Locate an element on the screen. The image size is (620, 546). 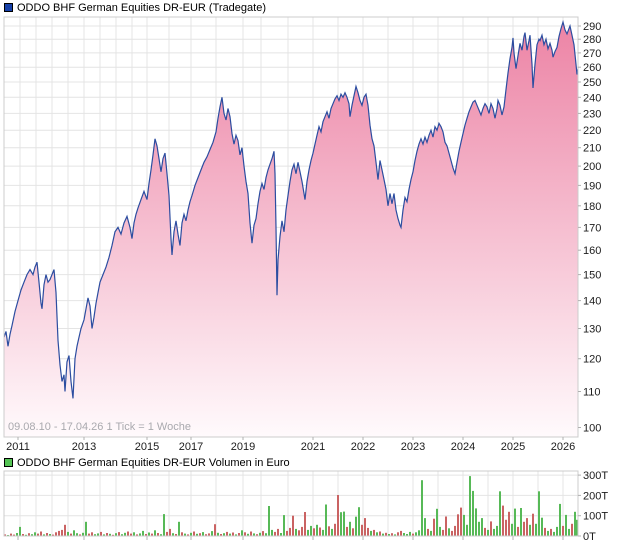
volume-y-tick-label: 100T is located at coordinates (595, 517).